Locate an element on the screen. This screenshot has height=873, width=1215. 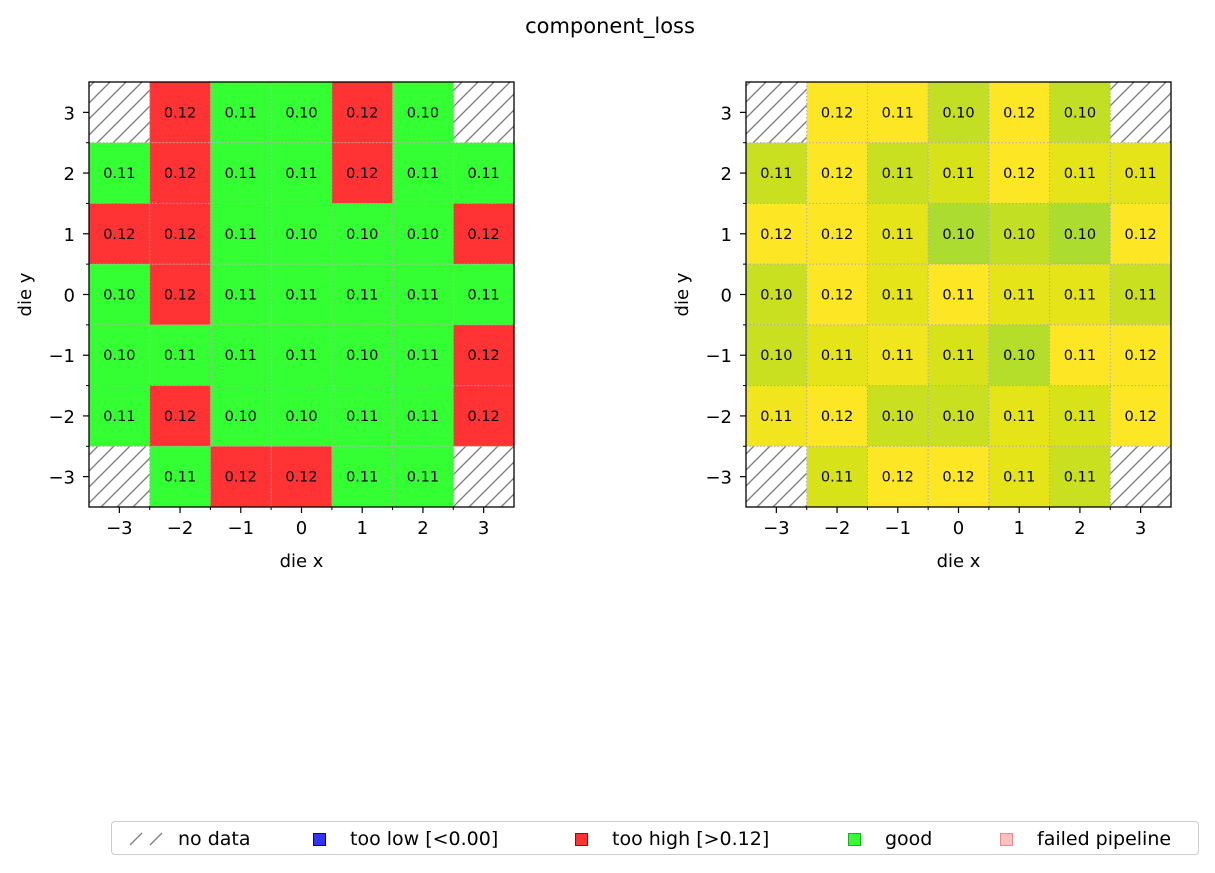
legend-item-no-data: no data is located at coordinates (189, 839).